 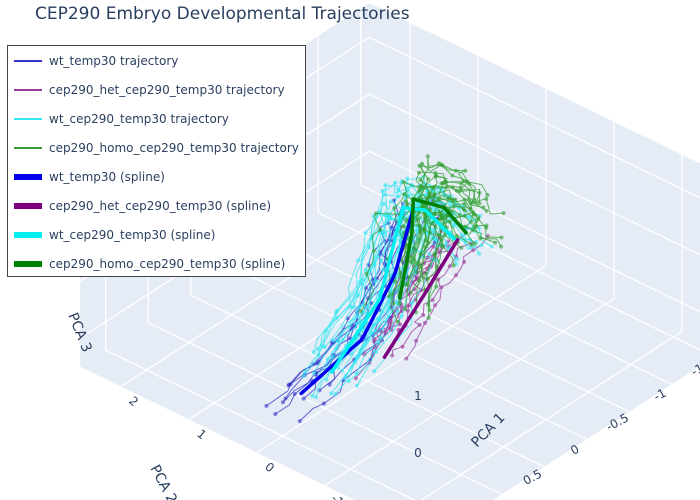 What do you see at coordinates (174, 148) in the screenshot?
I see `legend-label: cep290_homo_cep290_temp30 trajectory` at bounding box center [174, 148].